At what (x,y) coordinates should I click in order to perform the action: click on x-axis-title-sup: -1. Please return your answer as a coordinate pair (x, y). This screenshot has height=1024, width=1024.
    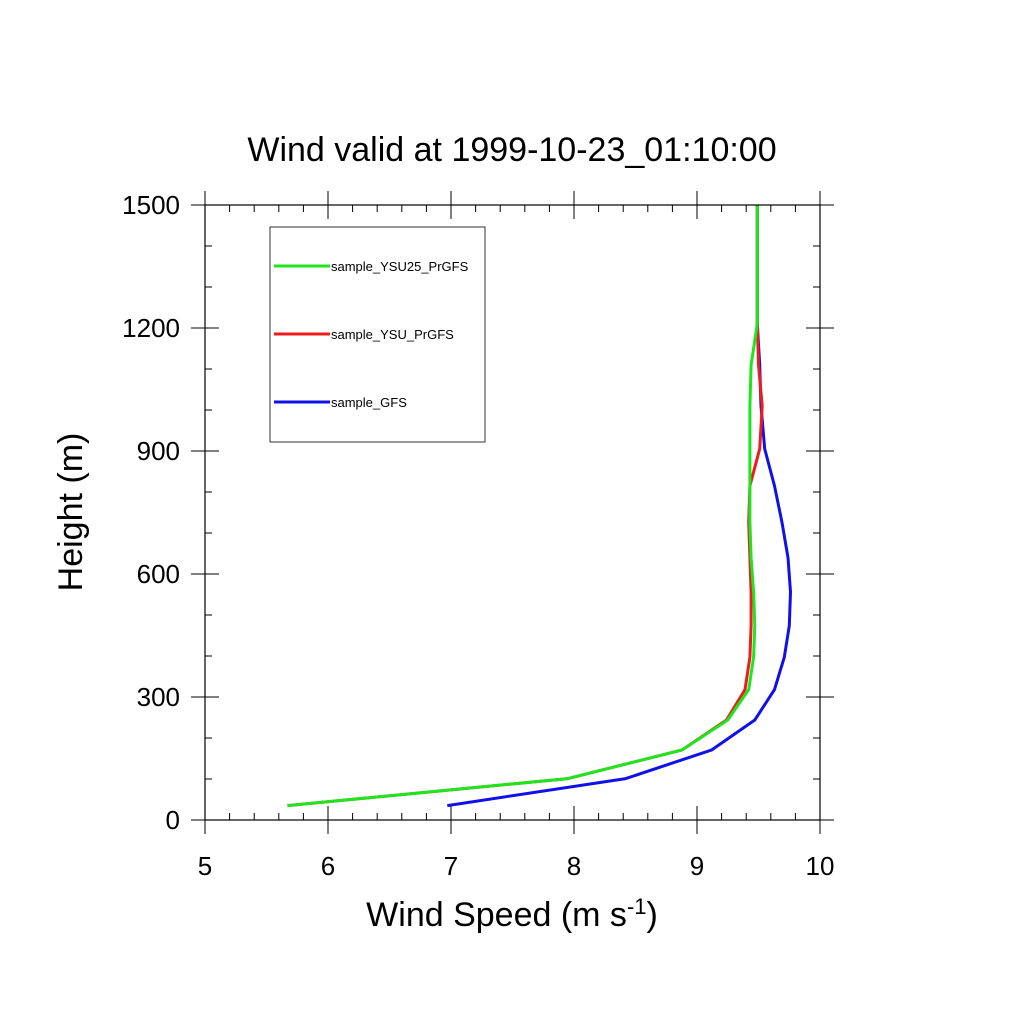
    Looking at the image, I should click on (637, 906).